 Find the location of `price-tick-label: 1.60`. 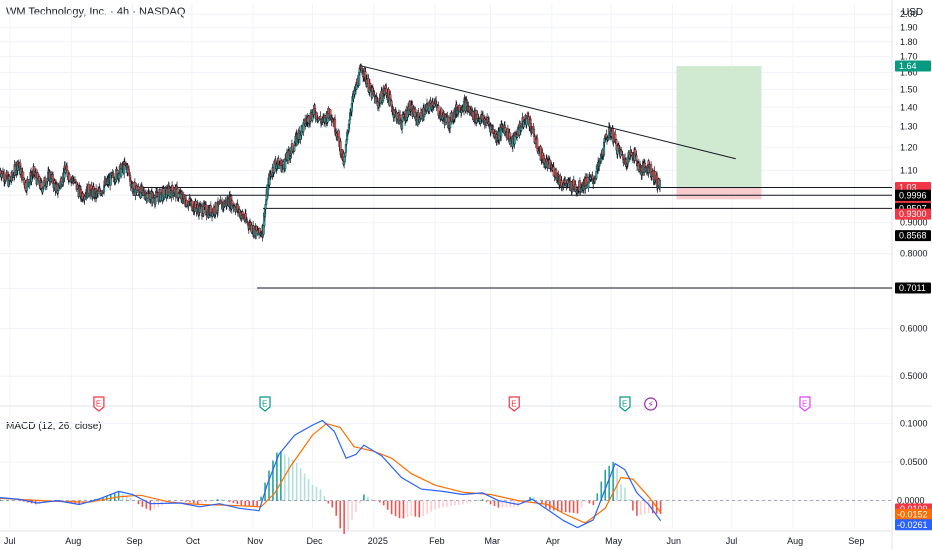

price-tick-label: 1.60 is located at coordinates (909, 73).